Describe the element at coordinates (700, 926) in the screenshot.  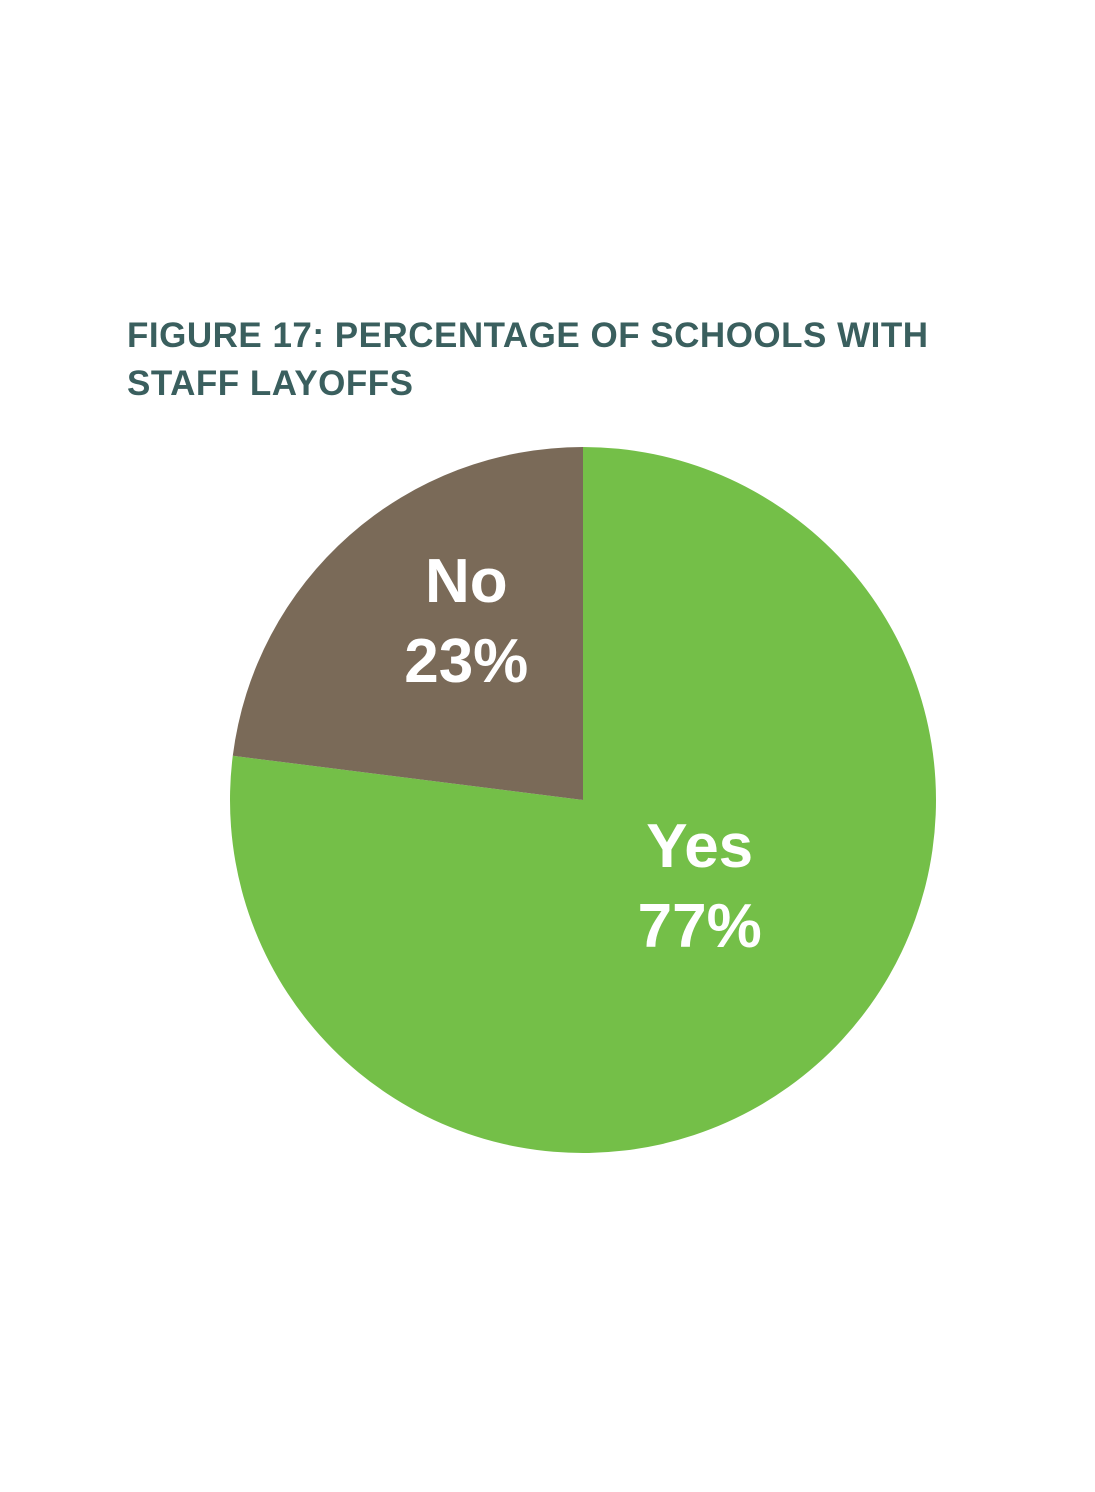
I see `slice-value-label: 77%` at that location.